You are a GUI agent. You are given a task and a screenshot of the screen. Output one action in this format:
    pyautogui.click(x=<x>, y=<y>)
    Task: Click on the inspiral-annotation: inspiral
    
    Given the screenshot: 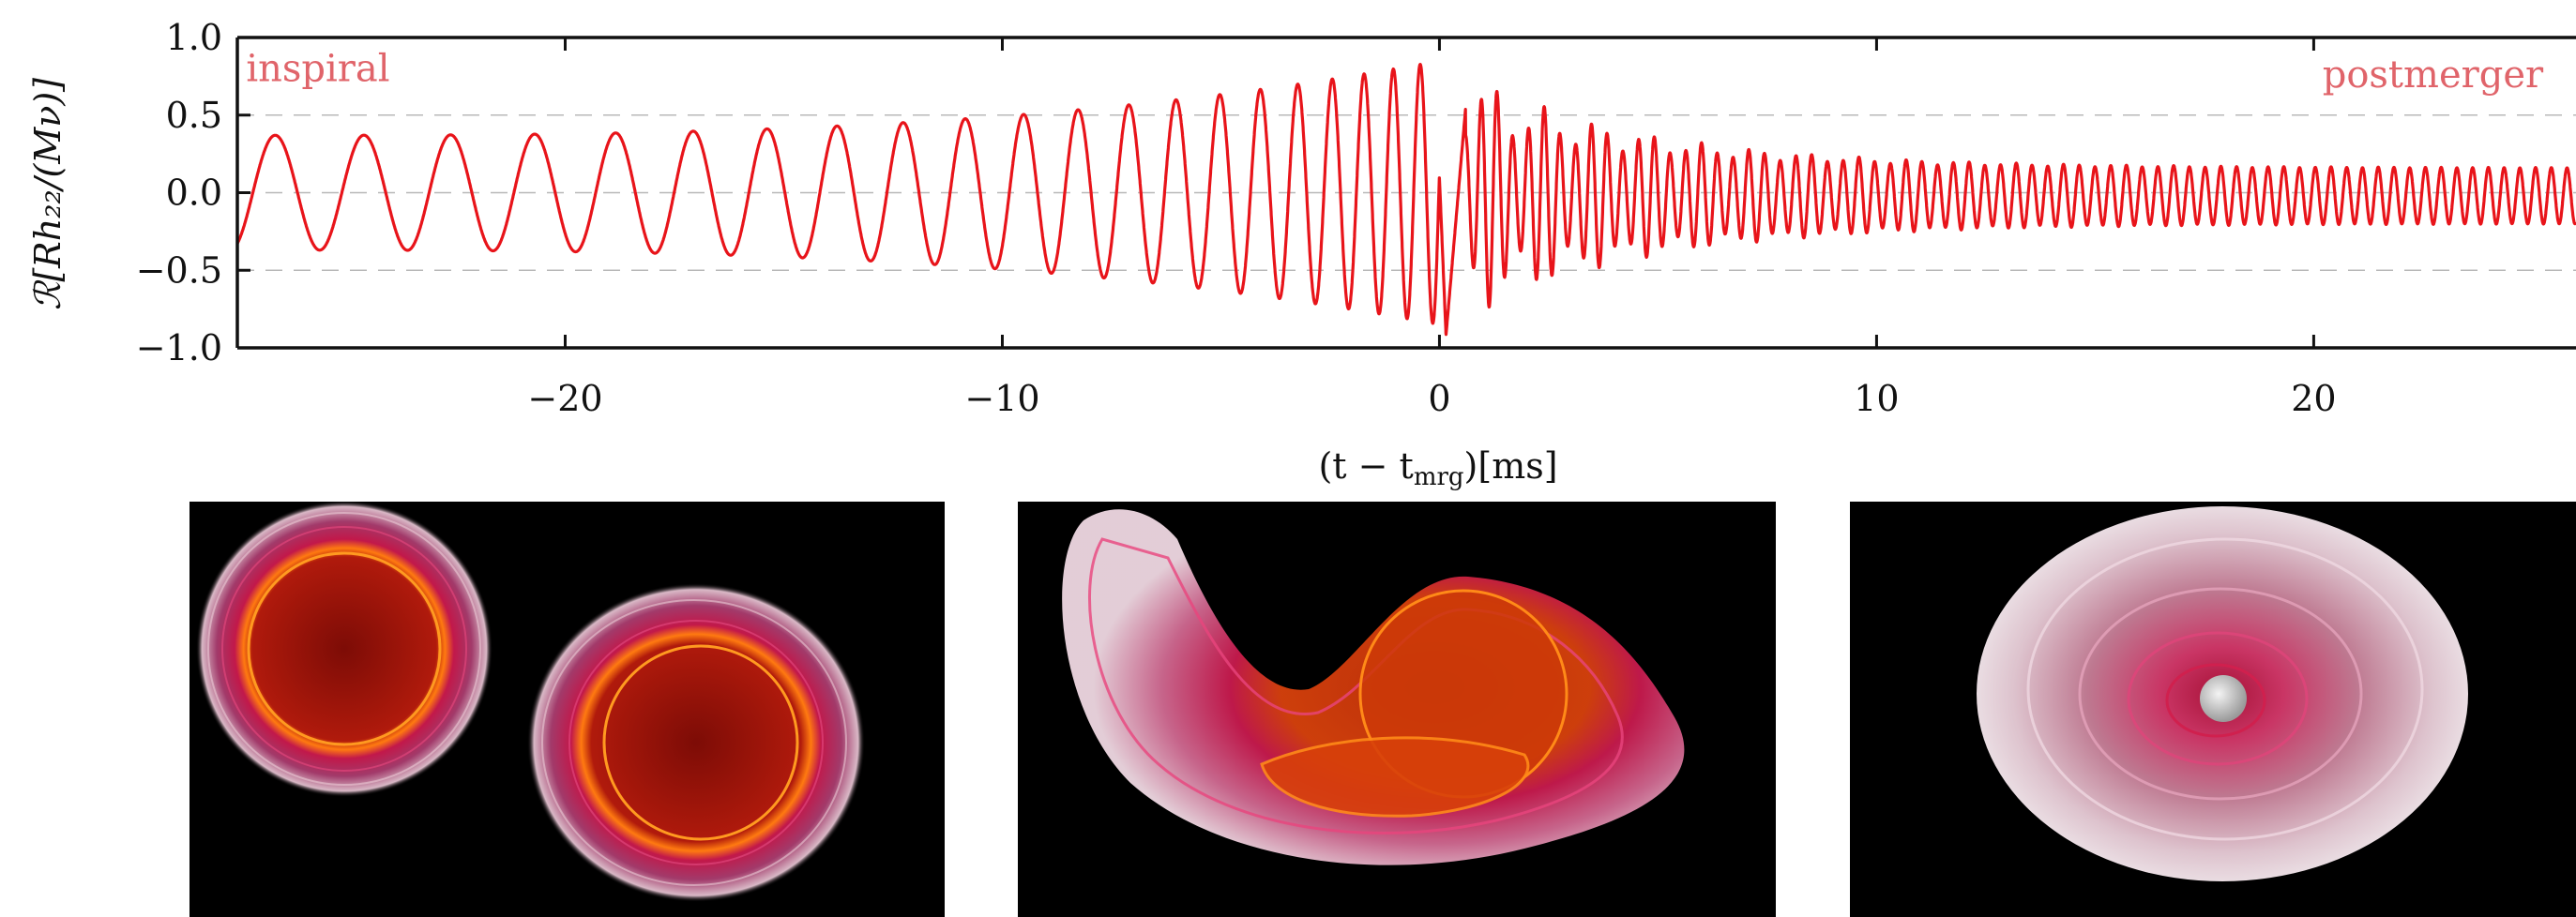 What is the action you would take?
    pyautogui.click(x=317, y=68)
    